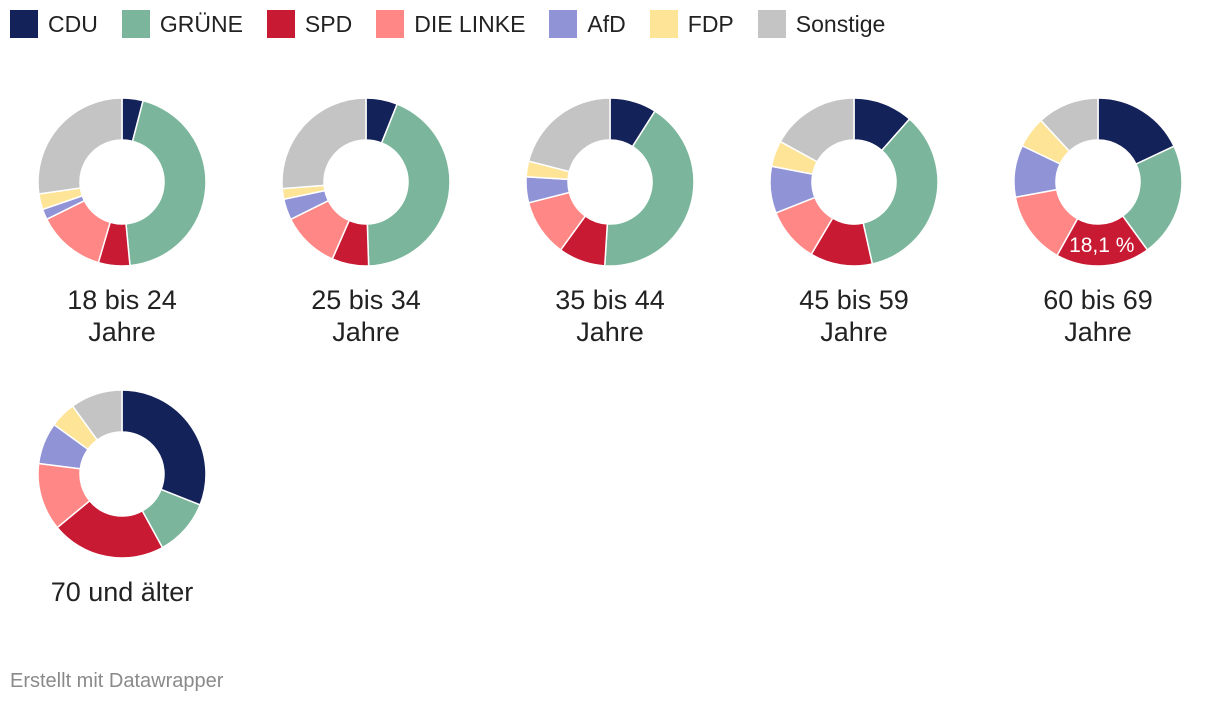 The image size is (1220, 706). I want to click on legend-item: CDU, so click(54, 24).